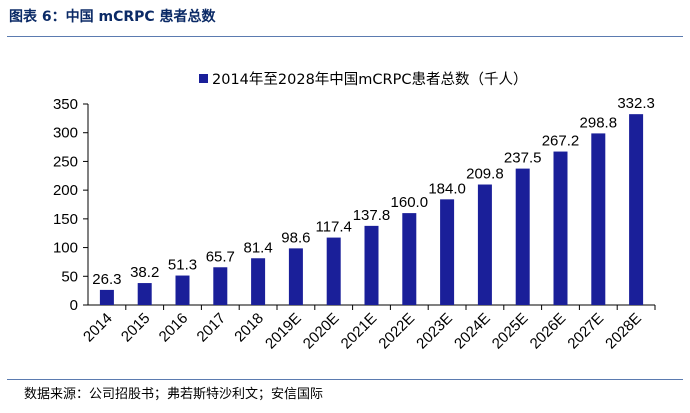 The image size is (690, 413). Describe the element at coordinates (65, 161) in the screenshot. I see `y-tick-label: 250` at that location.